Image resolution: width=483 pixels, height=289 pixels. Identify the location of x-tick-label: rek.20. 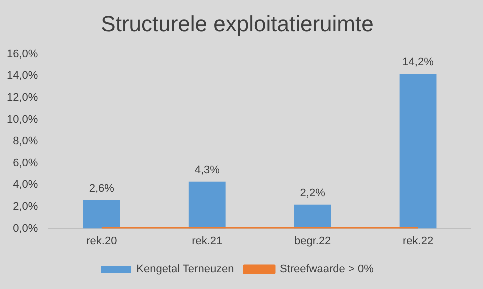
(102, 241).